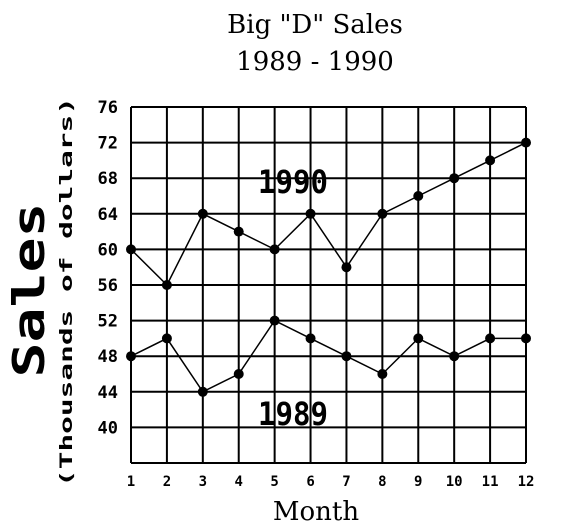 The image size is (573, 527). Describe the element at coordinates (382, 482) in the screenshot. I see `x-tick-label: 8` at that location.